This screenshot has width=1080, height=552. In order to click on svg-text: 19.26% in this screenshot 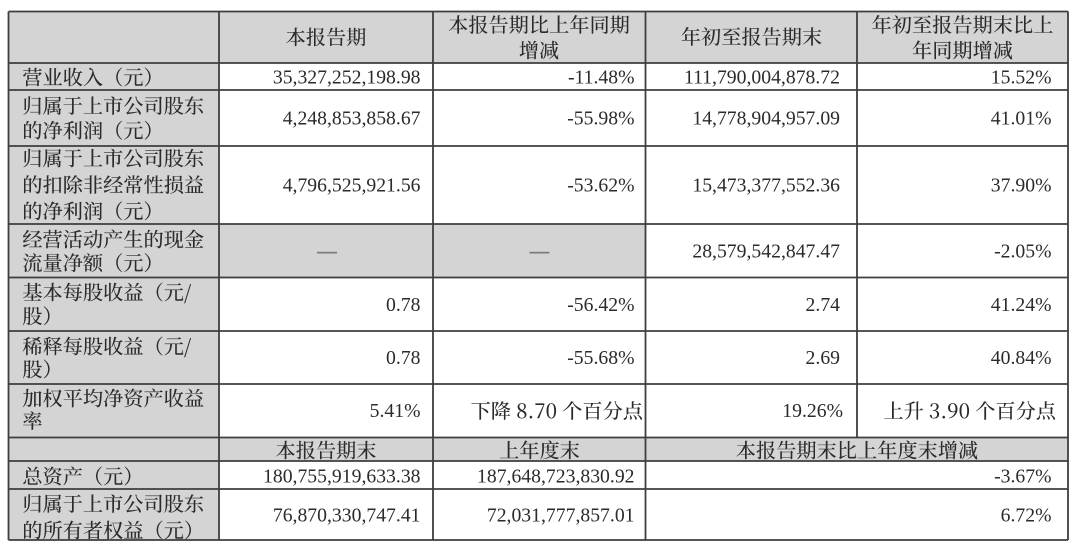, I will do `click(812, 411)`.